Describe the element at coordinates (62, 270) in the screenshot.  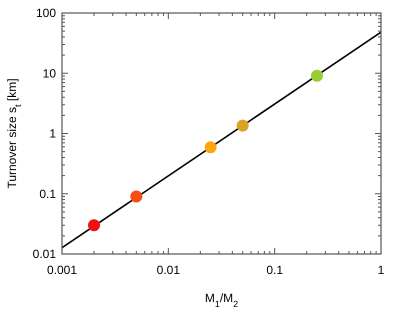
I see `x-tick-label: 0.001` at that location.